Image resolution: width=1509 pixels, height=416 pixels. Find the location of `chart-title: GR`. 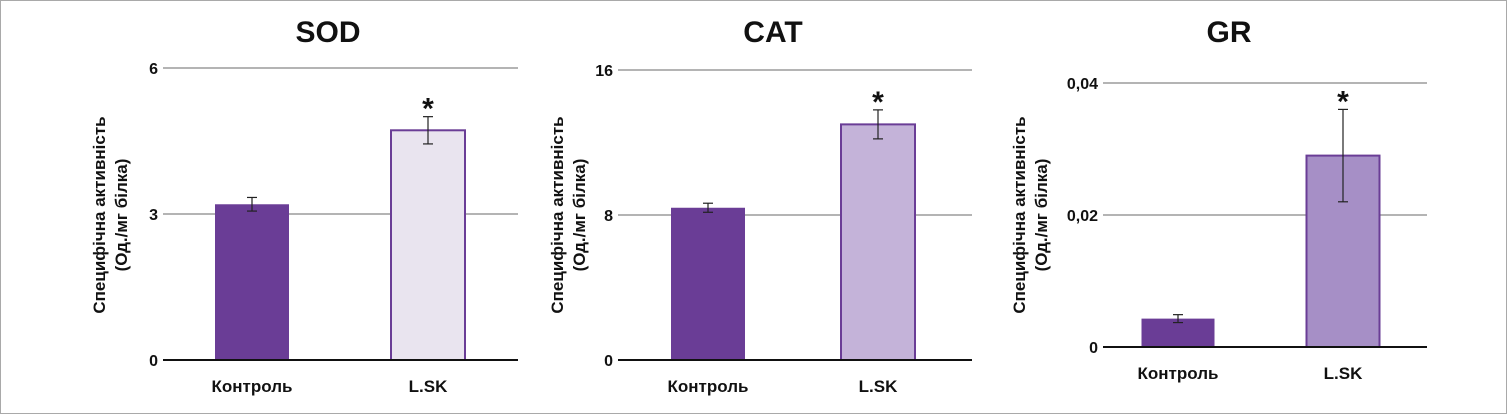

chart-title: GR is located at coordinates (1229, 32).